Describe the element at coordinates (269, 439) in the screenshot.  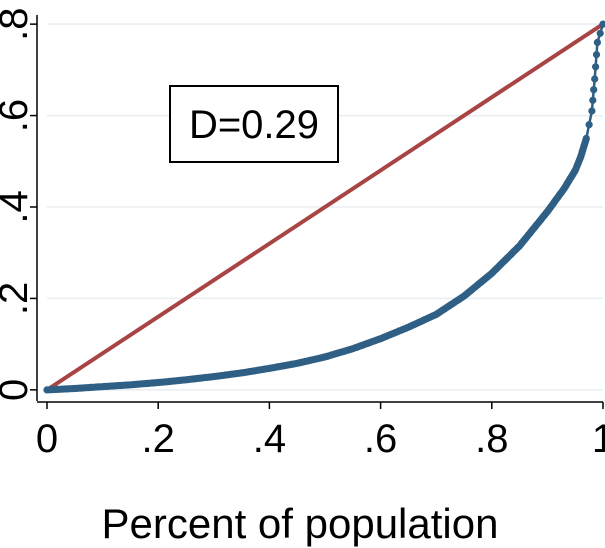
I see `x-tick-label: .4` at that location.